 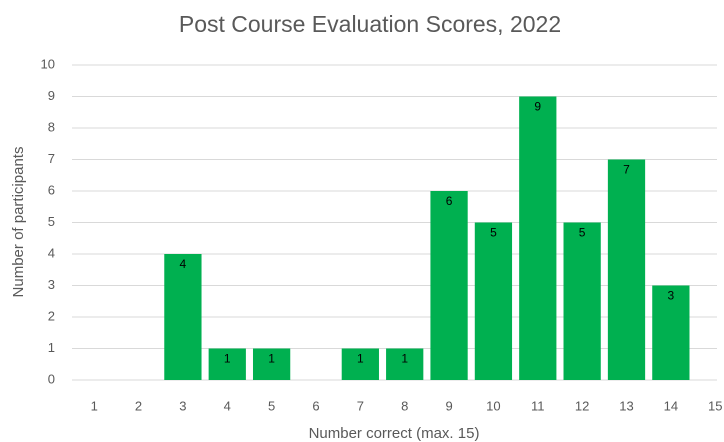 What do you see at coordinates (51, 315) in the screenshot?
I see `y-tick-label: 2` at bounding box center [51, 315].